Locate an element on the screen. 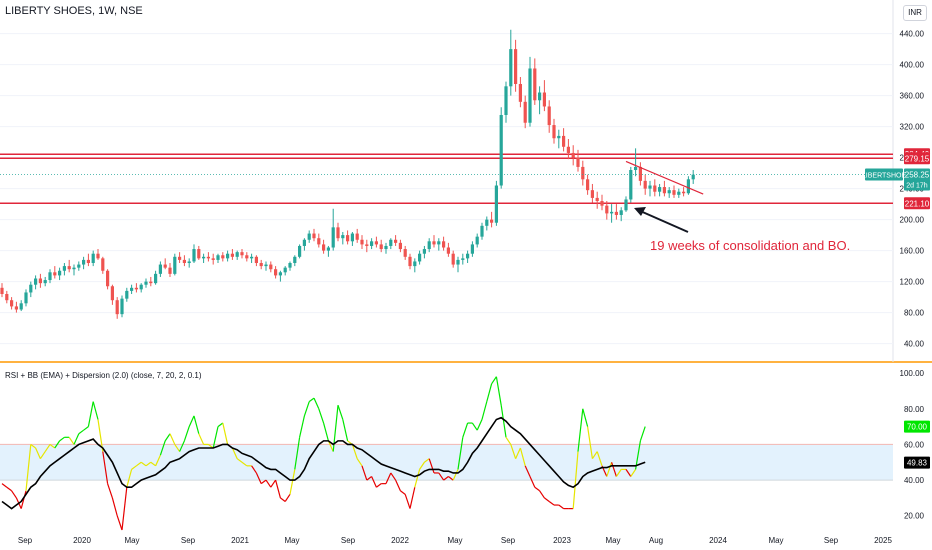 This screenshot has width=932, height=550. time-tick-label: 2022 is located at coordinates (400, 540).